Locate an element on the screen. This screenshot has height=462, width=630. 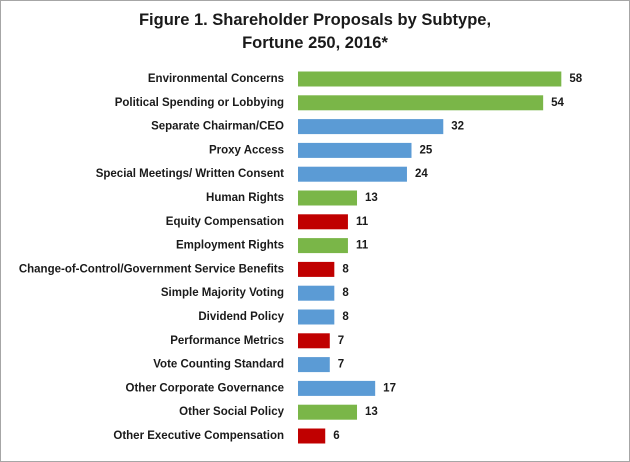
category-label: Other Corporate Governance is located at coordinates (205, 388).